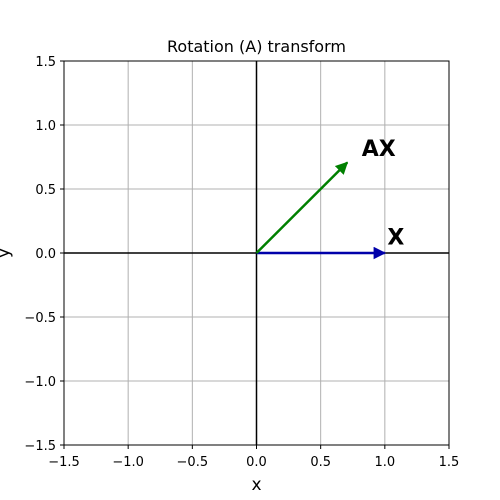 The image size is (500, 500). I want to click on vector-x-label: X, so click(395, 237).